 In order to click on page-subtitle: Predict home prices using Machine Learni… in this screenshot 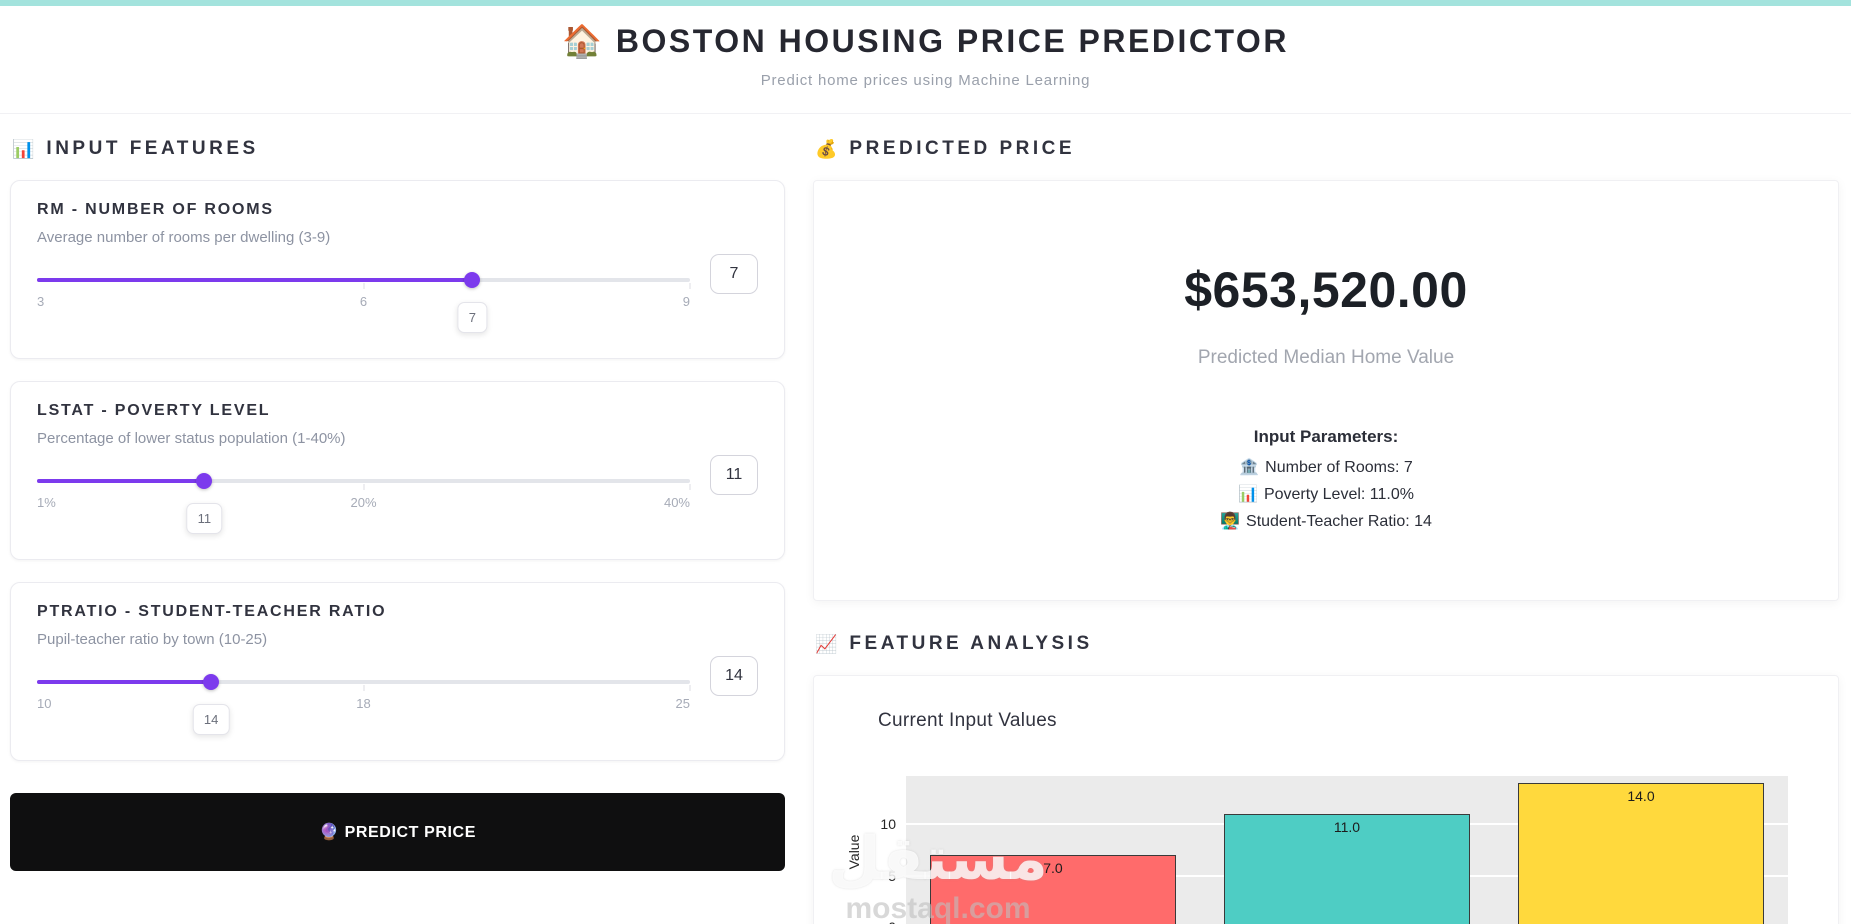, I will do `click(925, 80)`.